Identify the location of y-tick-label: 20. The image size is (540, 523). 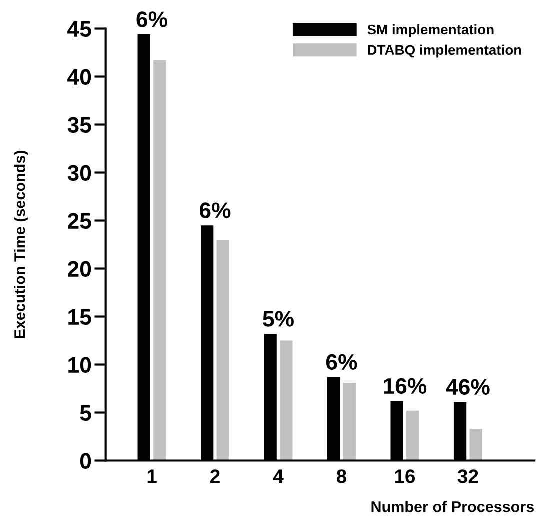
(80, 269).